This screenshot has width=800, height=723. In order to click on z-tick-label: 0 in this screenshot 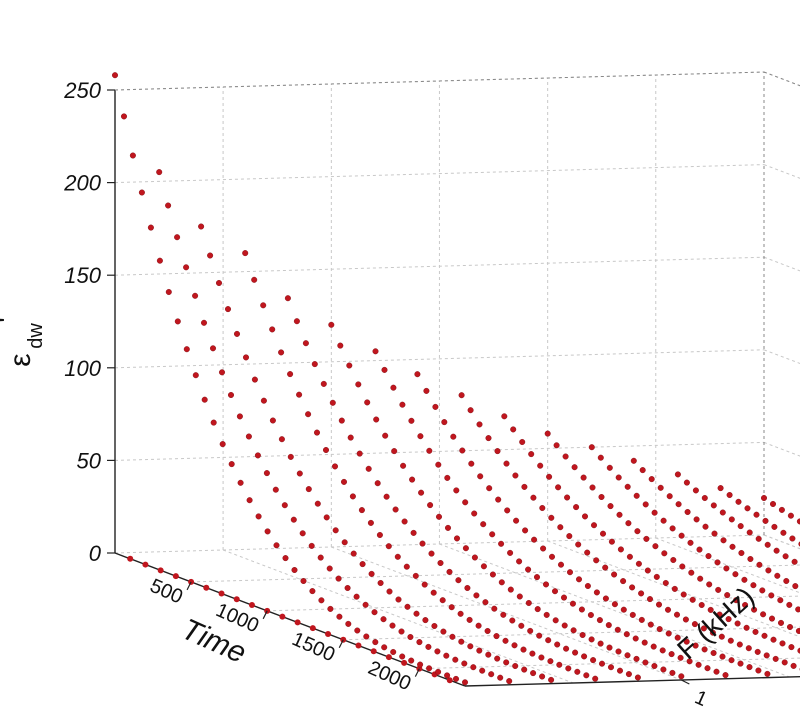, I will do `click(95, 553)`.